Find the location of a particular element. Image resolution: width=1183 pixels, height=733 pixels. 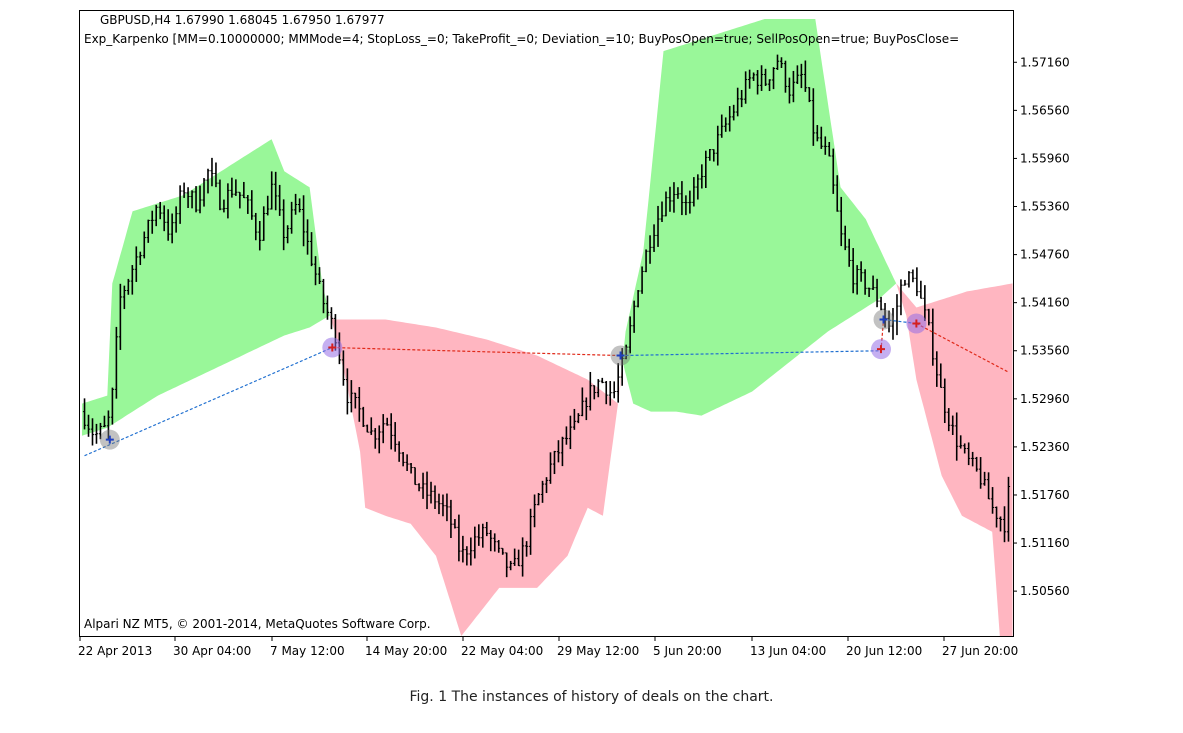

time-tick-label: 30 Apr 04:00 is located at coordinates (212, 651).